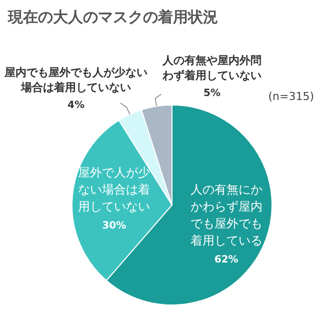  I want to click on chart-title: 現在の大人のマスクの着用状況, so click(112, 17).